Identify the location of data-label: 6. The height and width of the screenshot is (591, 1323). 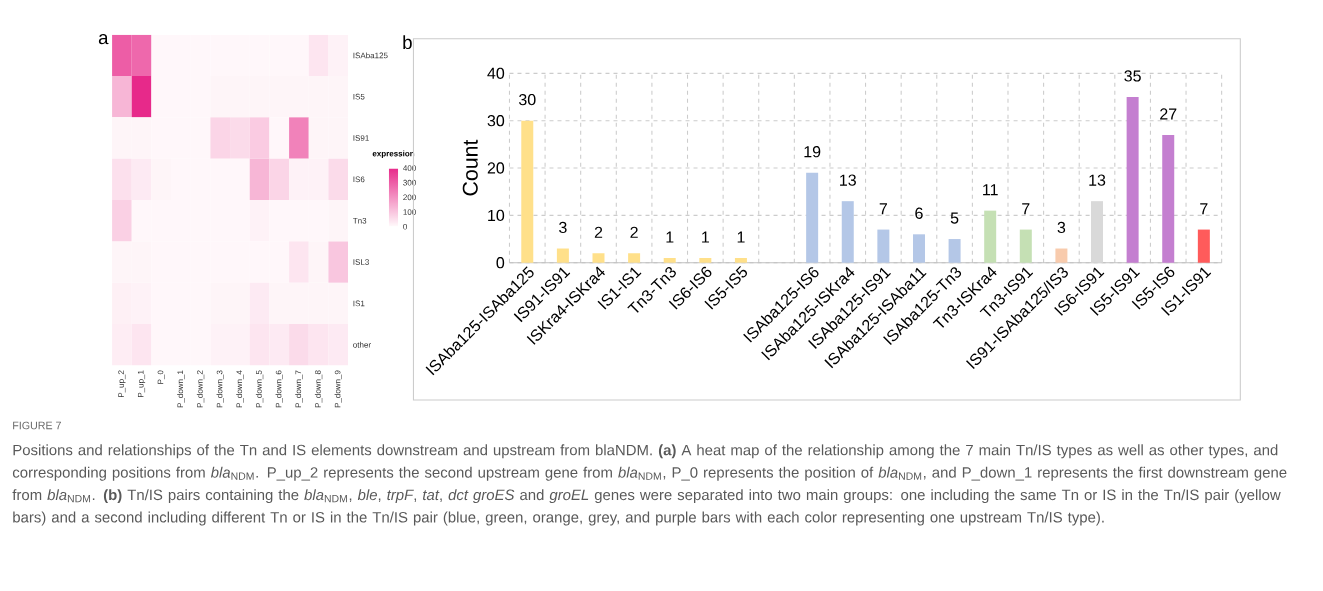
(919, 213).